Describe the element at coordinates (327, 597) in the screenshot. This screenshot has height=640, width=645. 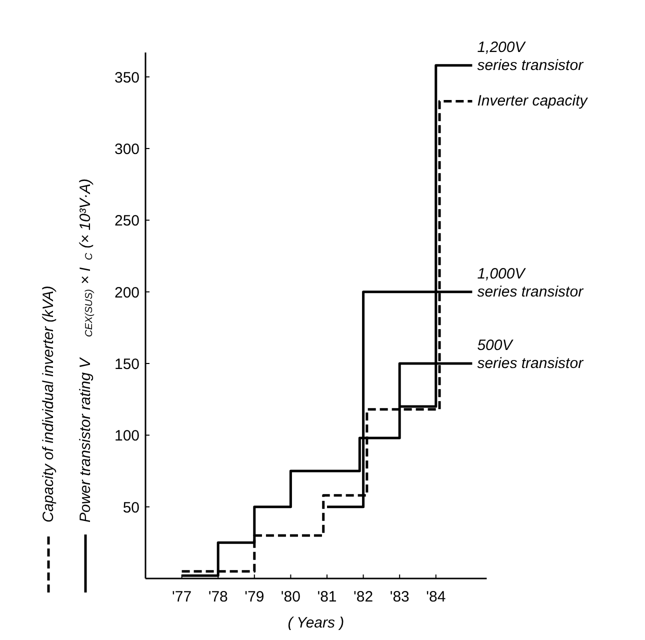
I see `x-tick-label: '81` at that location.